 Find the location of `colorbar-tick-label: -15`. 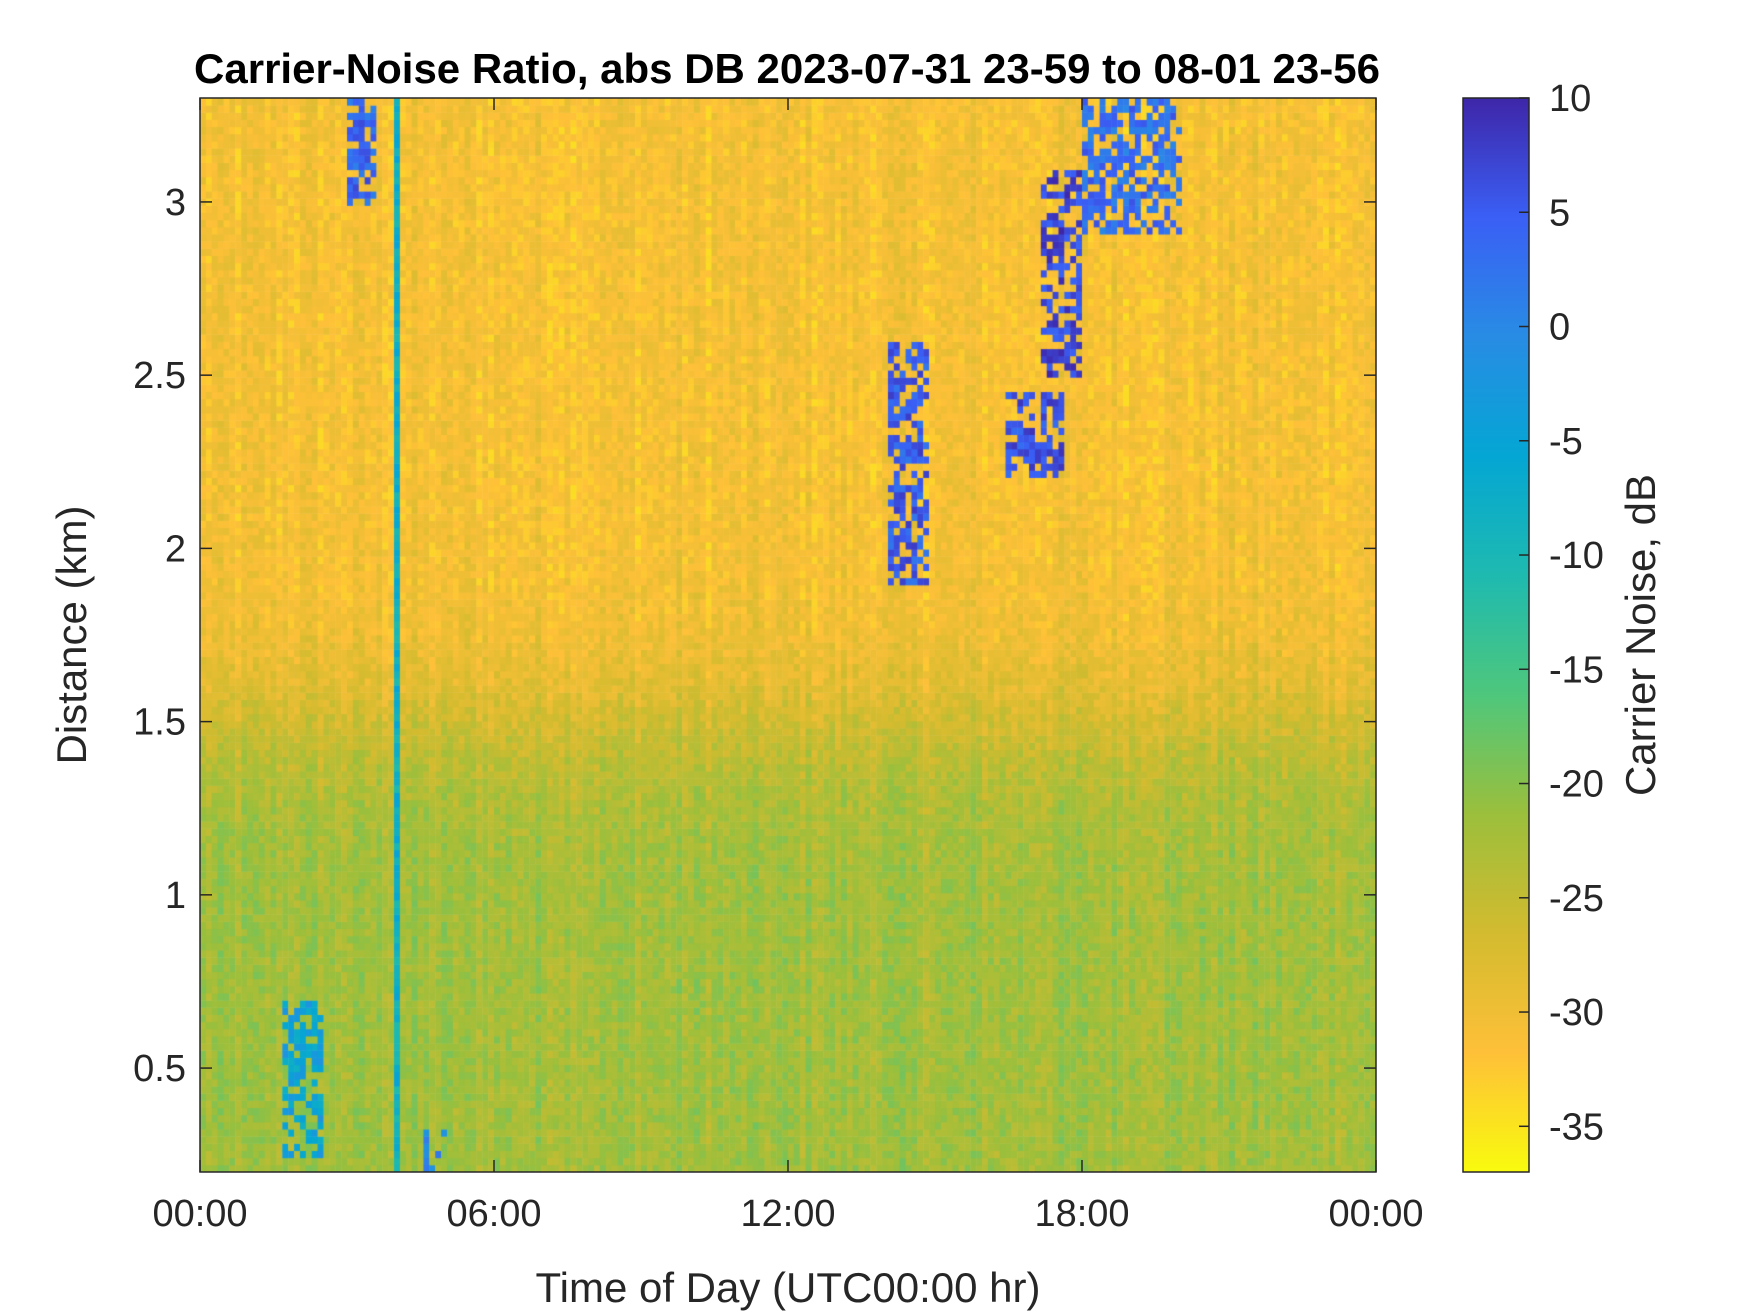

colorbar-tick-label: -15 is located at coordinates (1576, 670).